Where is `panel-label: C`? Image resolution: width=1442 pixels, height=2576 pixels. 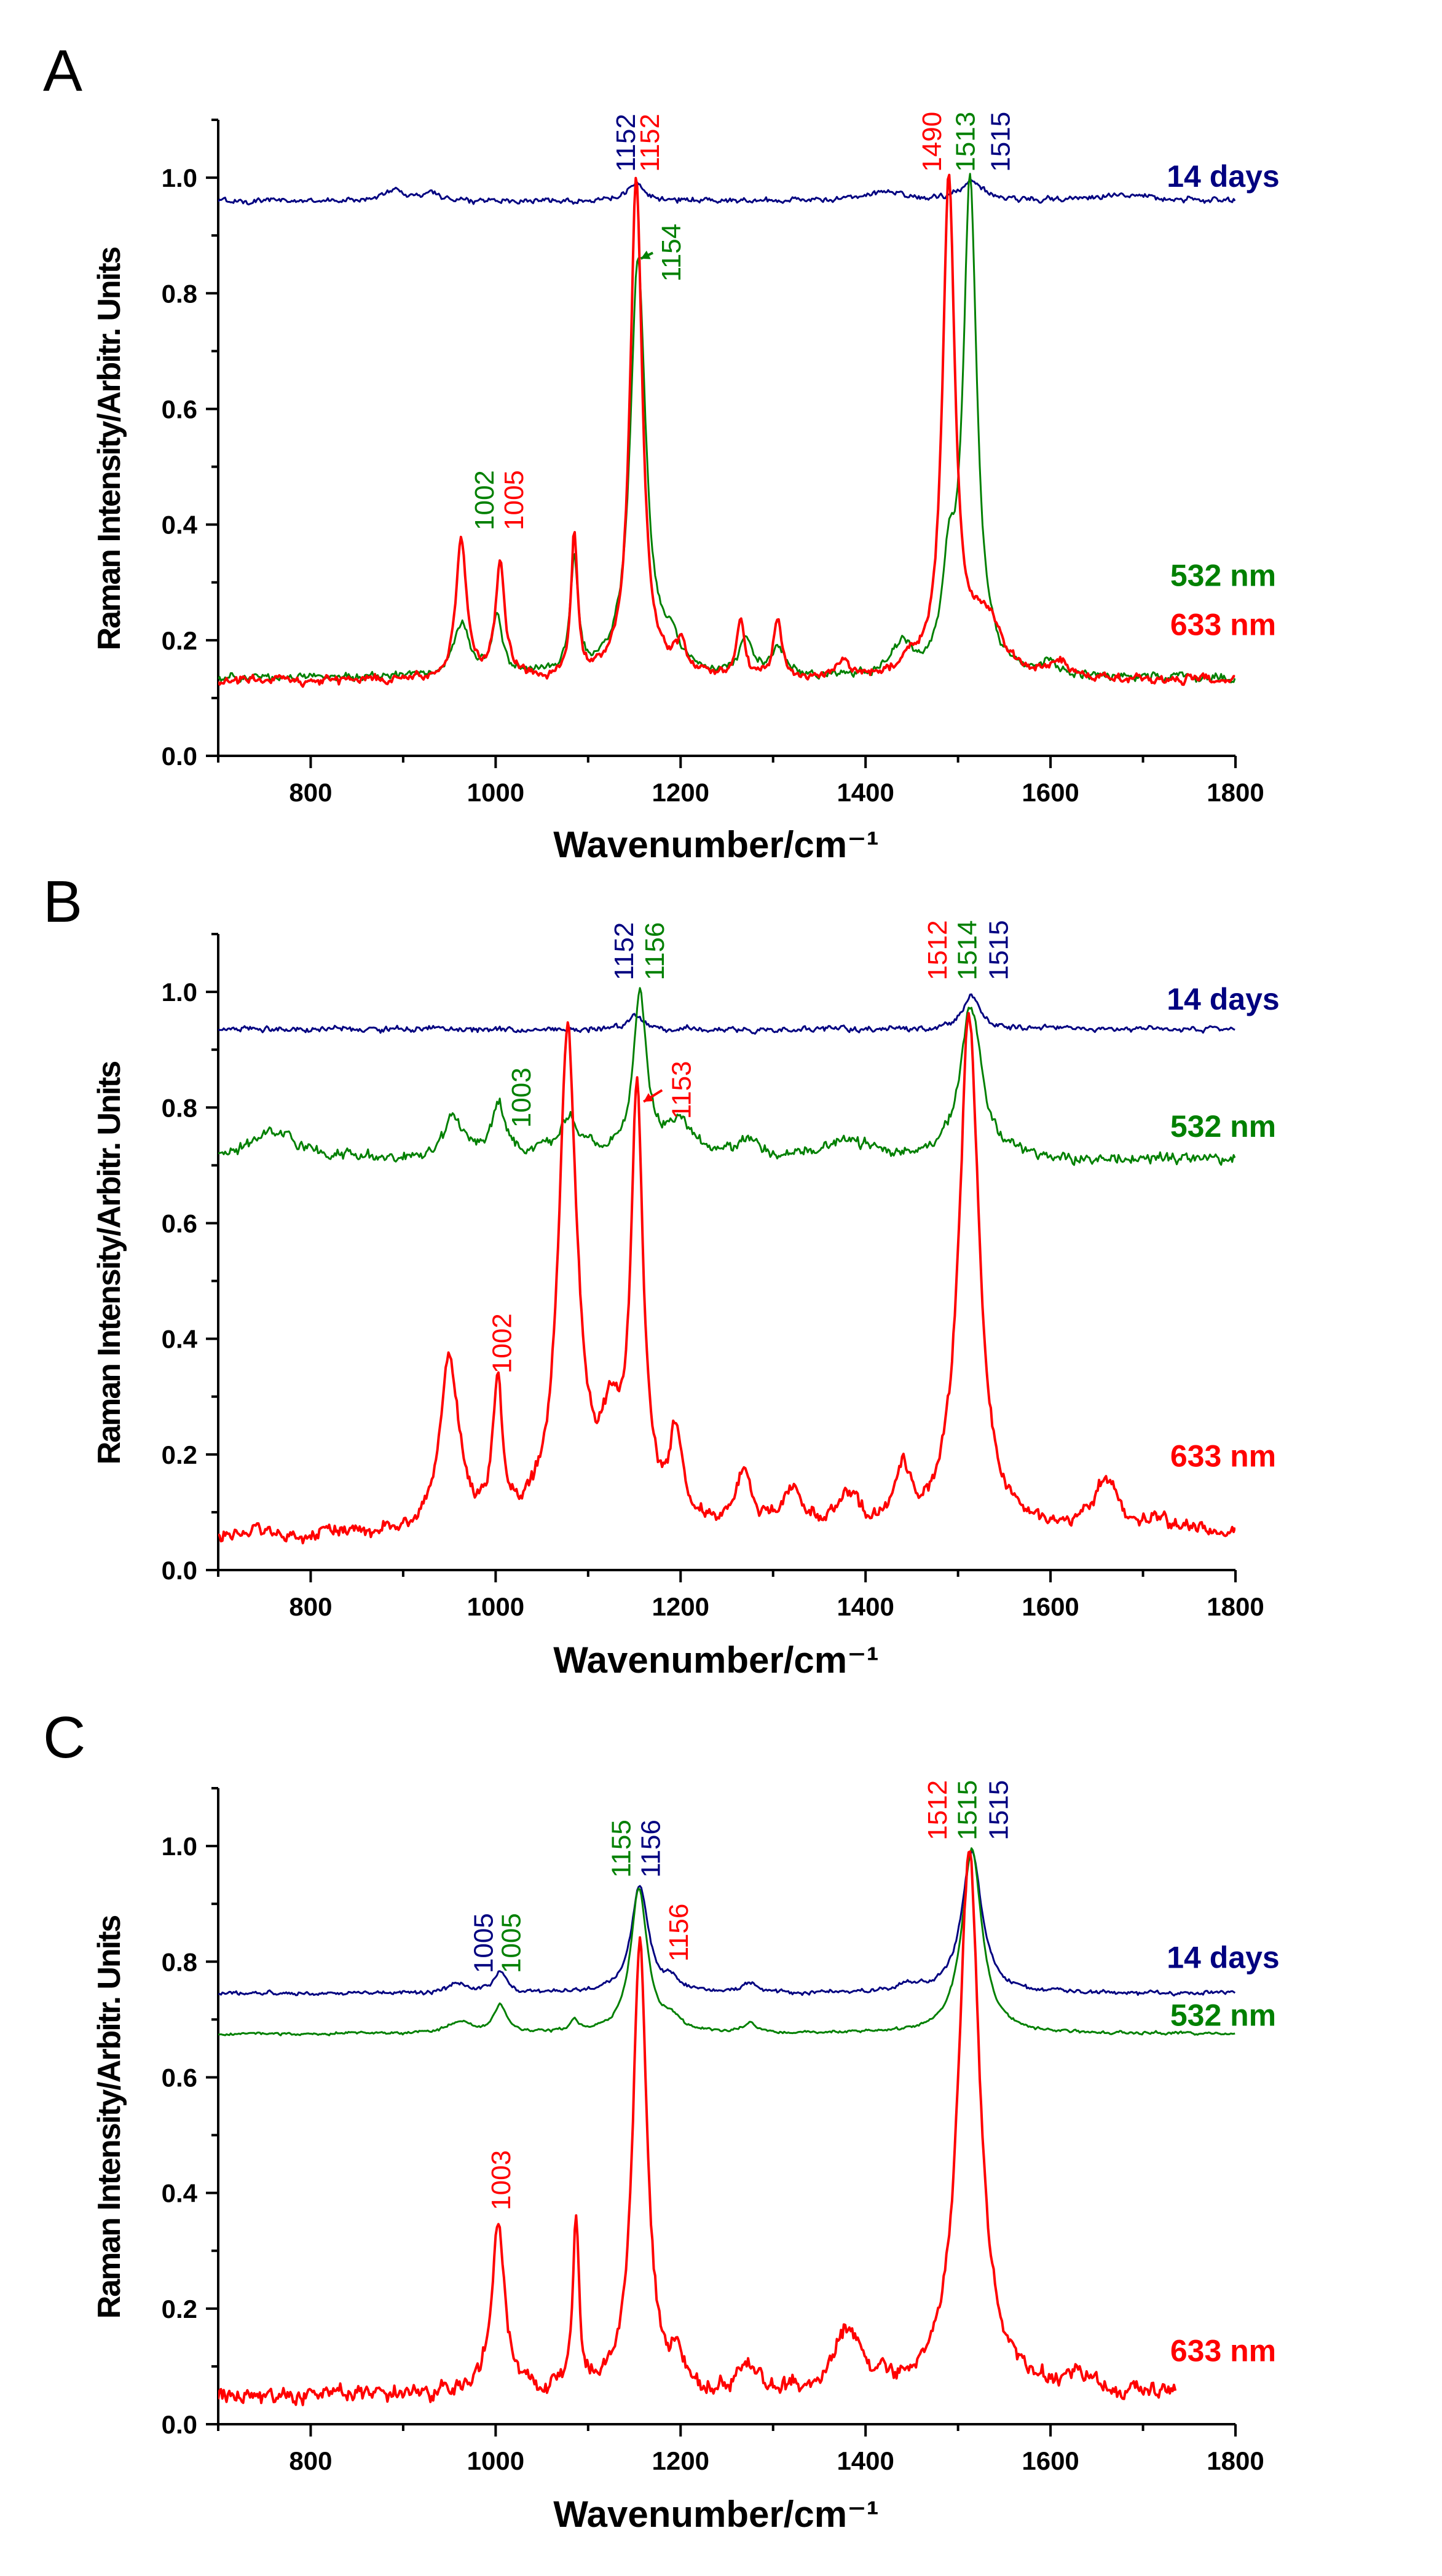
panel-label: C is located at coordinates (64, 1737).